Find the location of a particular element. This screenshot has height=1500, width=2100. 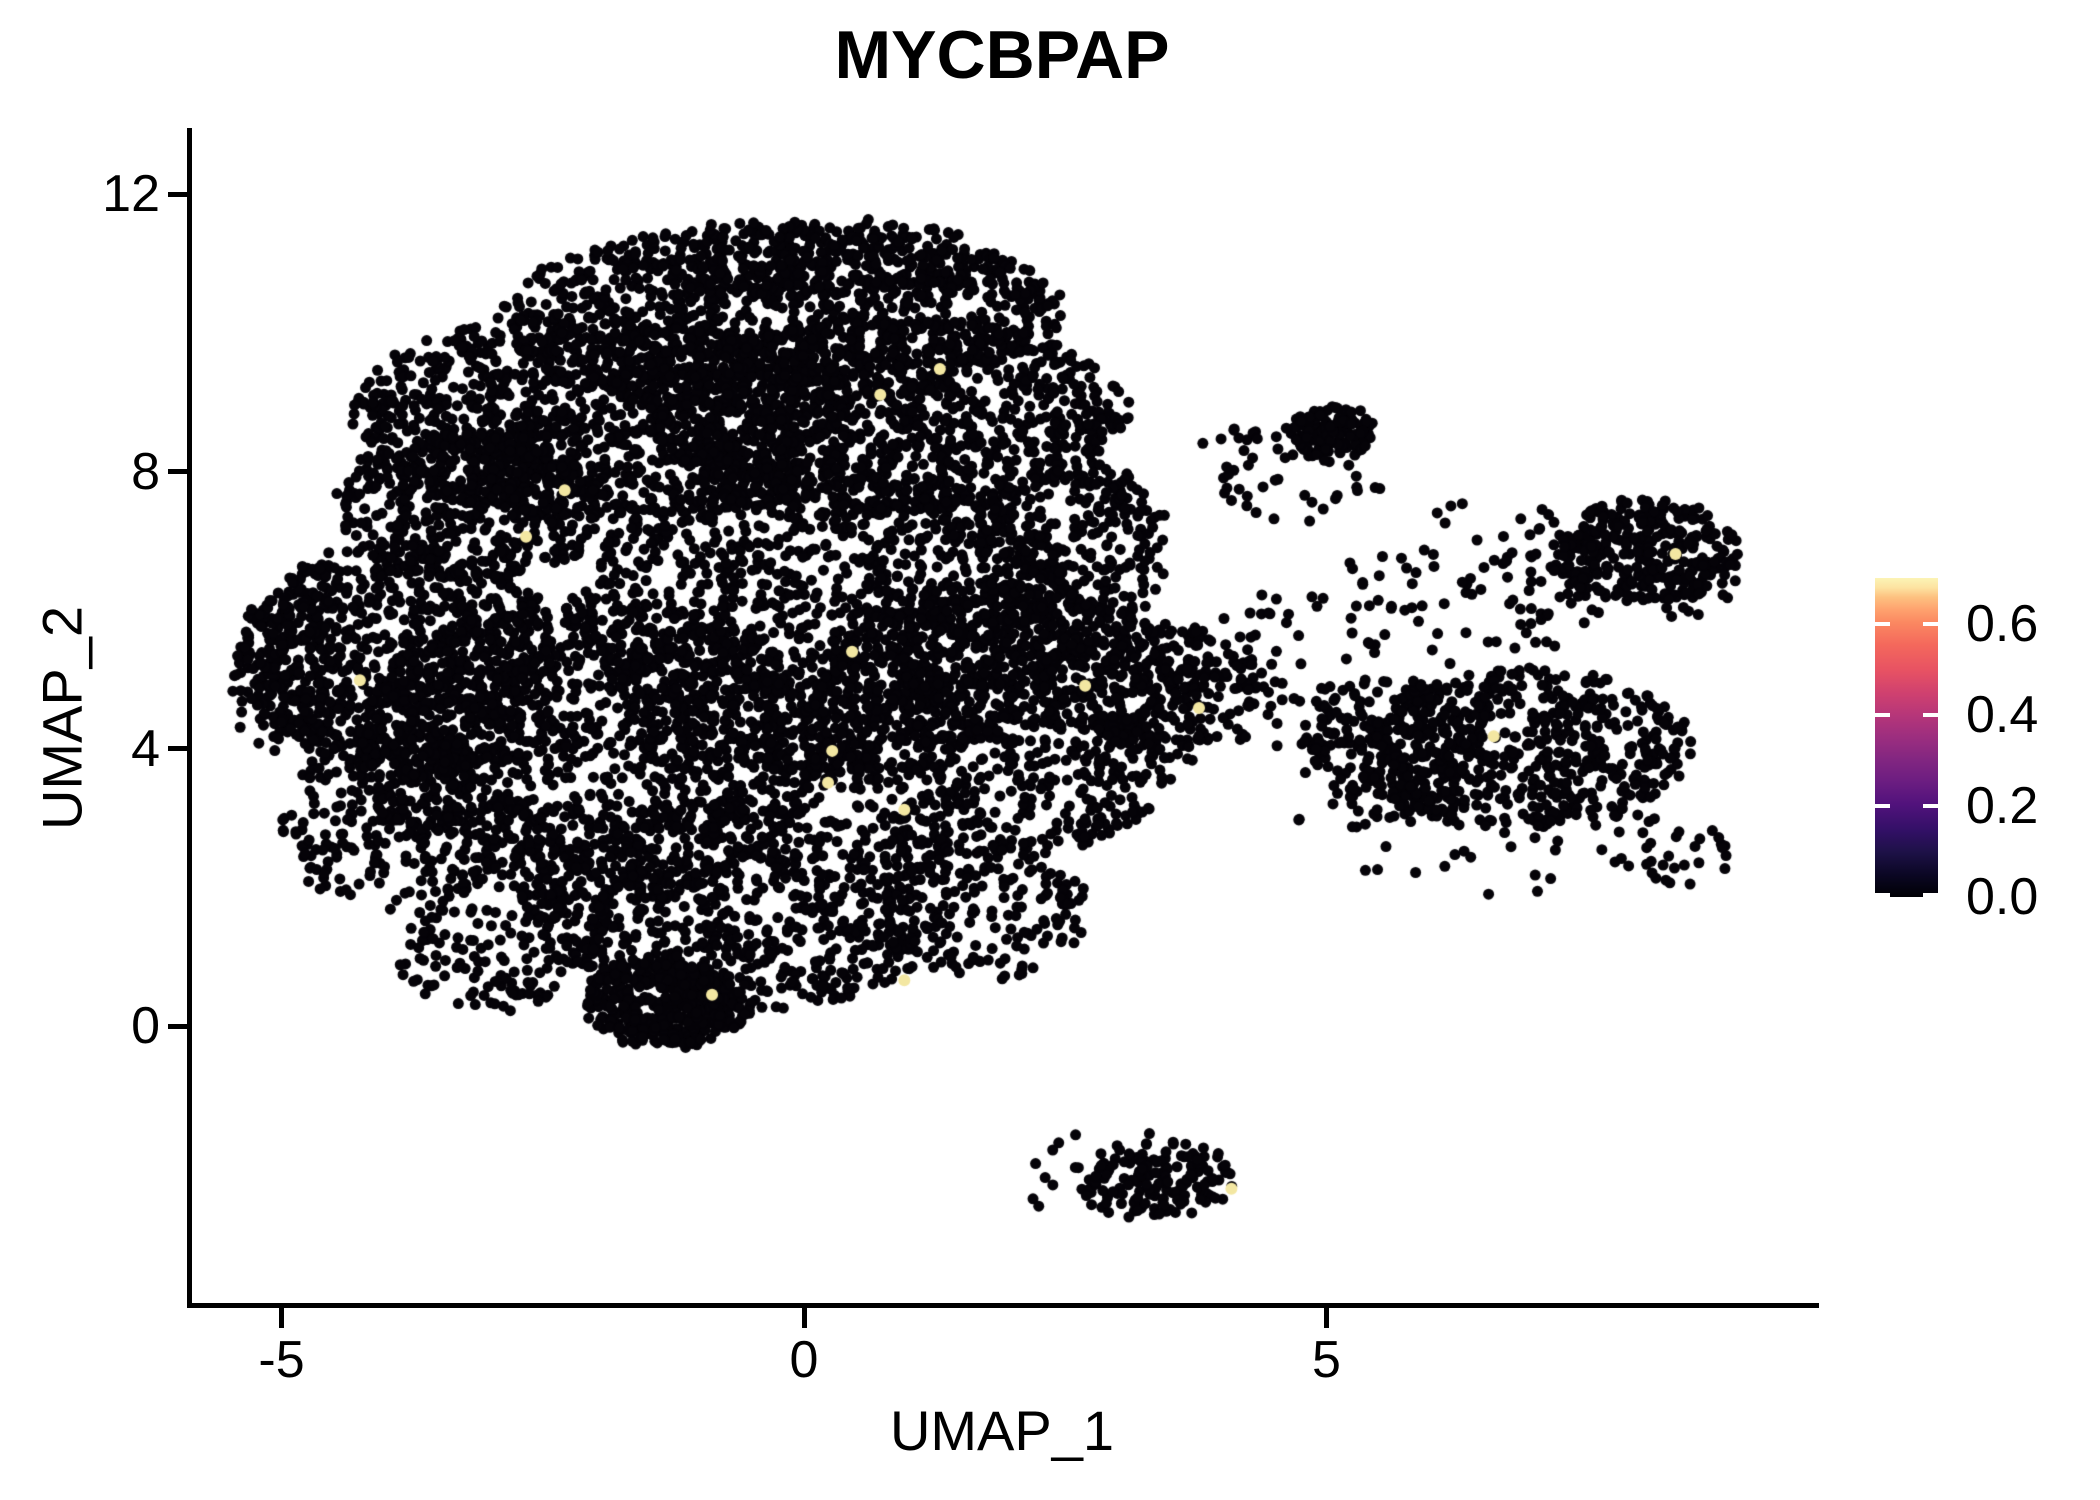

plot-title: MYCBPAP is located at coordinates (1002, 55).